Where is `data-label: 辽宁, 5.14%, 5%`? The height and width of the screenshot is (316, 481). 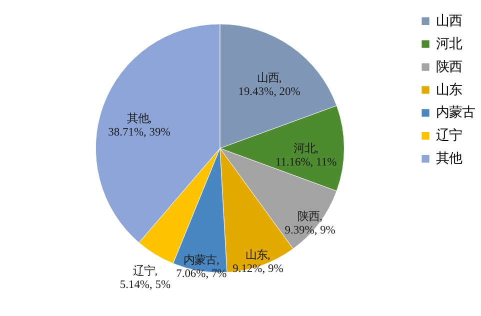 data-label: 辽宁, 5.14%, 5% is located at coordinates (145, 277).